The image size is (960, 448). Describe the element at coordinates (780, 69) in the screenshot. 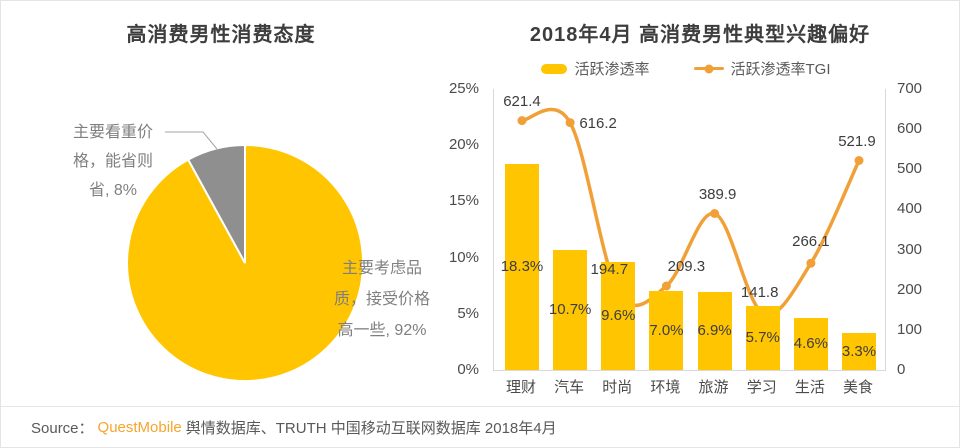

I see `legend-line-label: 活跃渗透率TGI` at that location.